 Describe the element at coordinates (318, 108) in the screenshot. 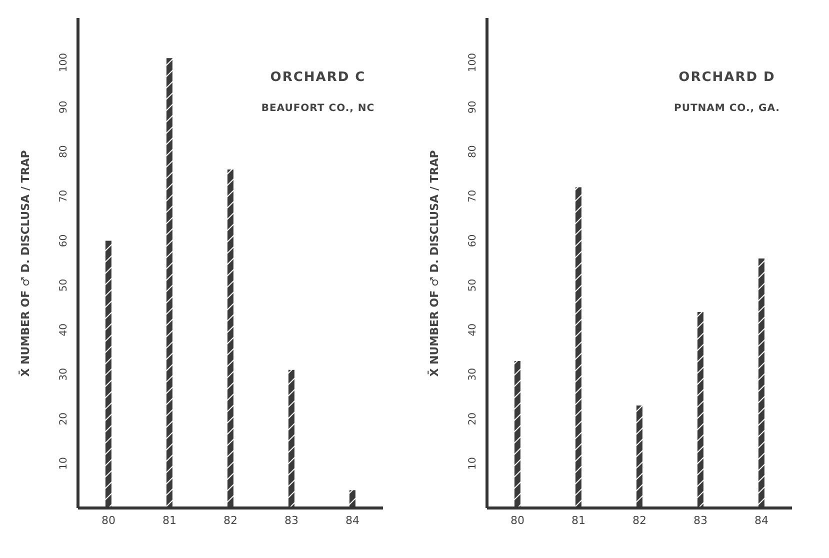

I see `text: BEAUFORT CO., NC` at that location.